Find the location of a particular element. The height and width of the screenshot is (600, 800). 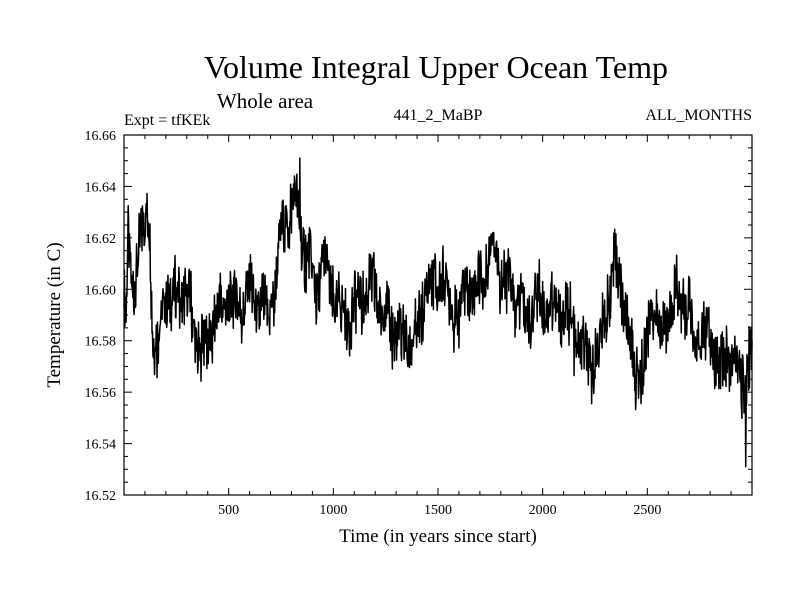

y-tick-label: 16.66 is located at coordinates (101, 136).